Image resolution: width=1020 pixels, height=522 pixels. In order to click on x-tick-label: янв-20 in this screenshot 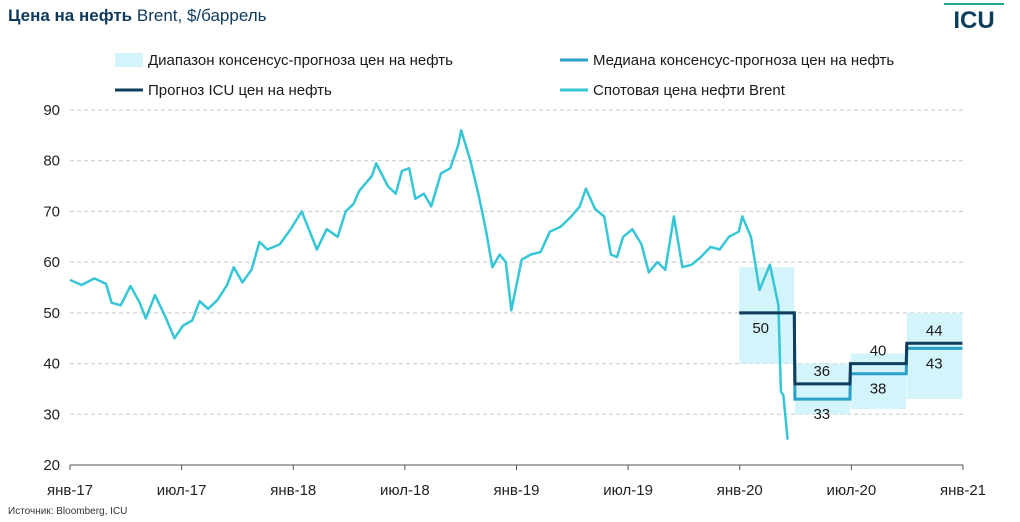, I will do `click(740, 490)`.